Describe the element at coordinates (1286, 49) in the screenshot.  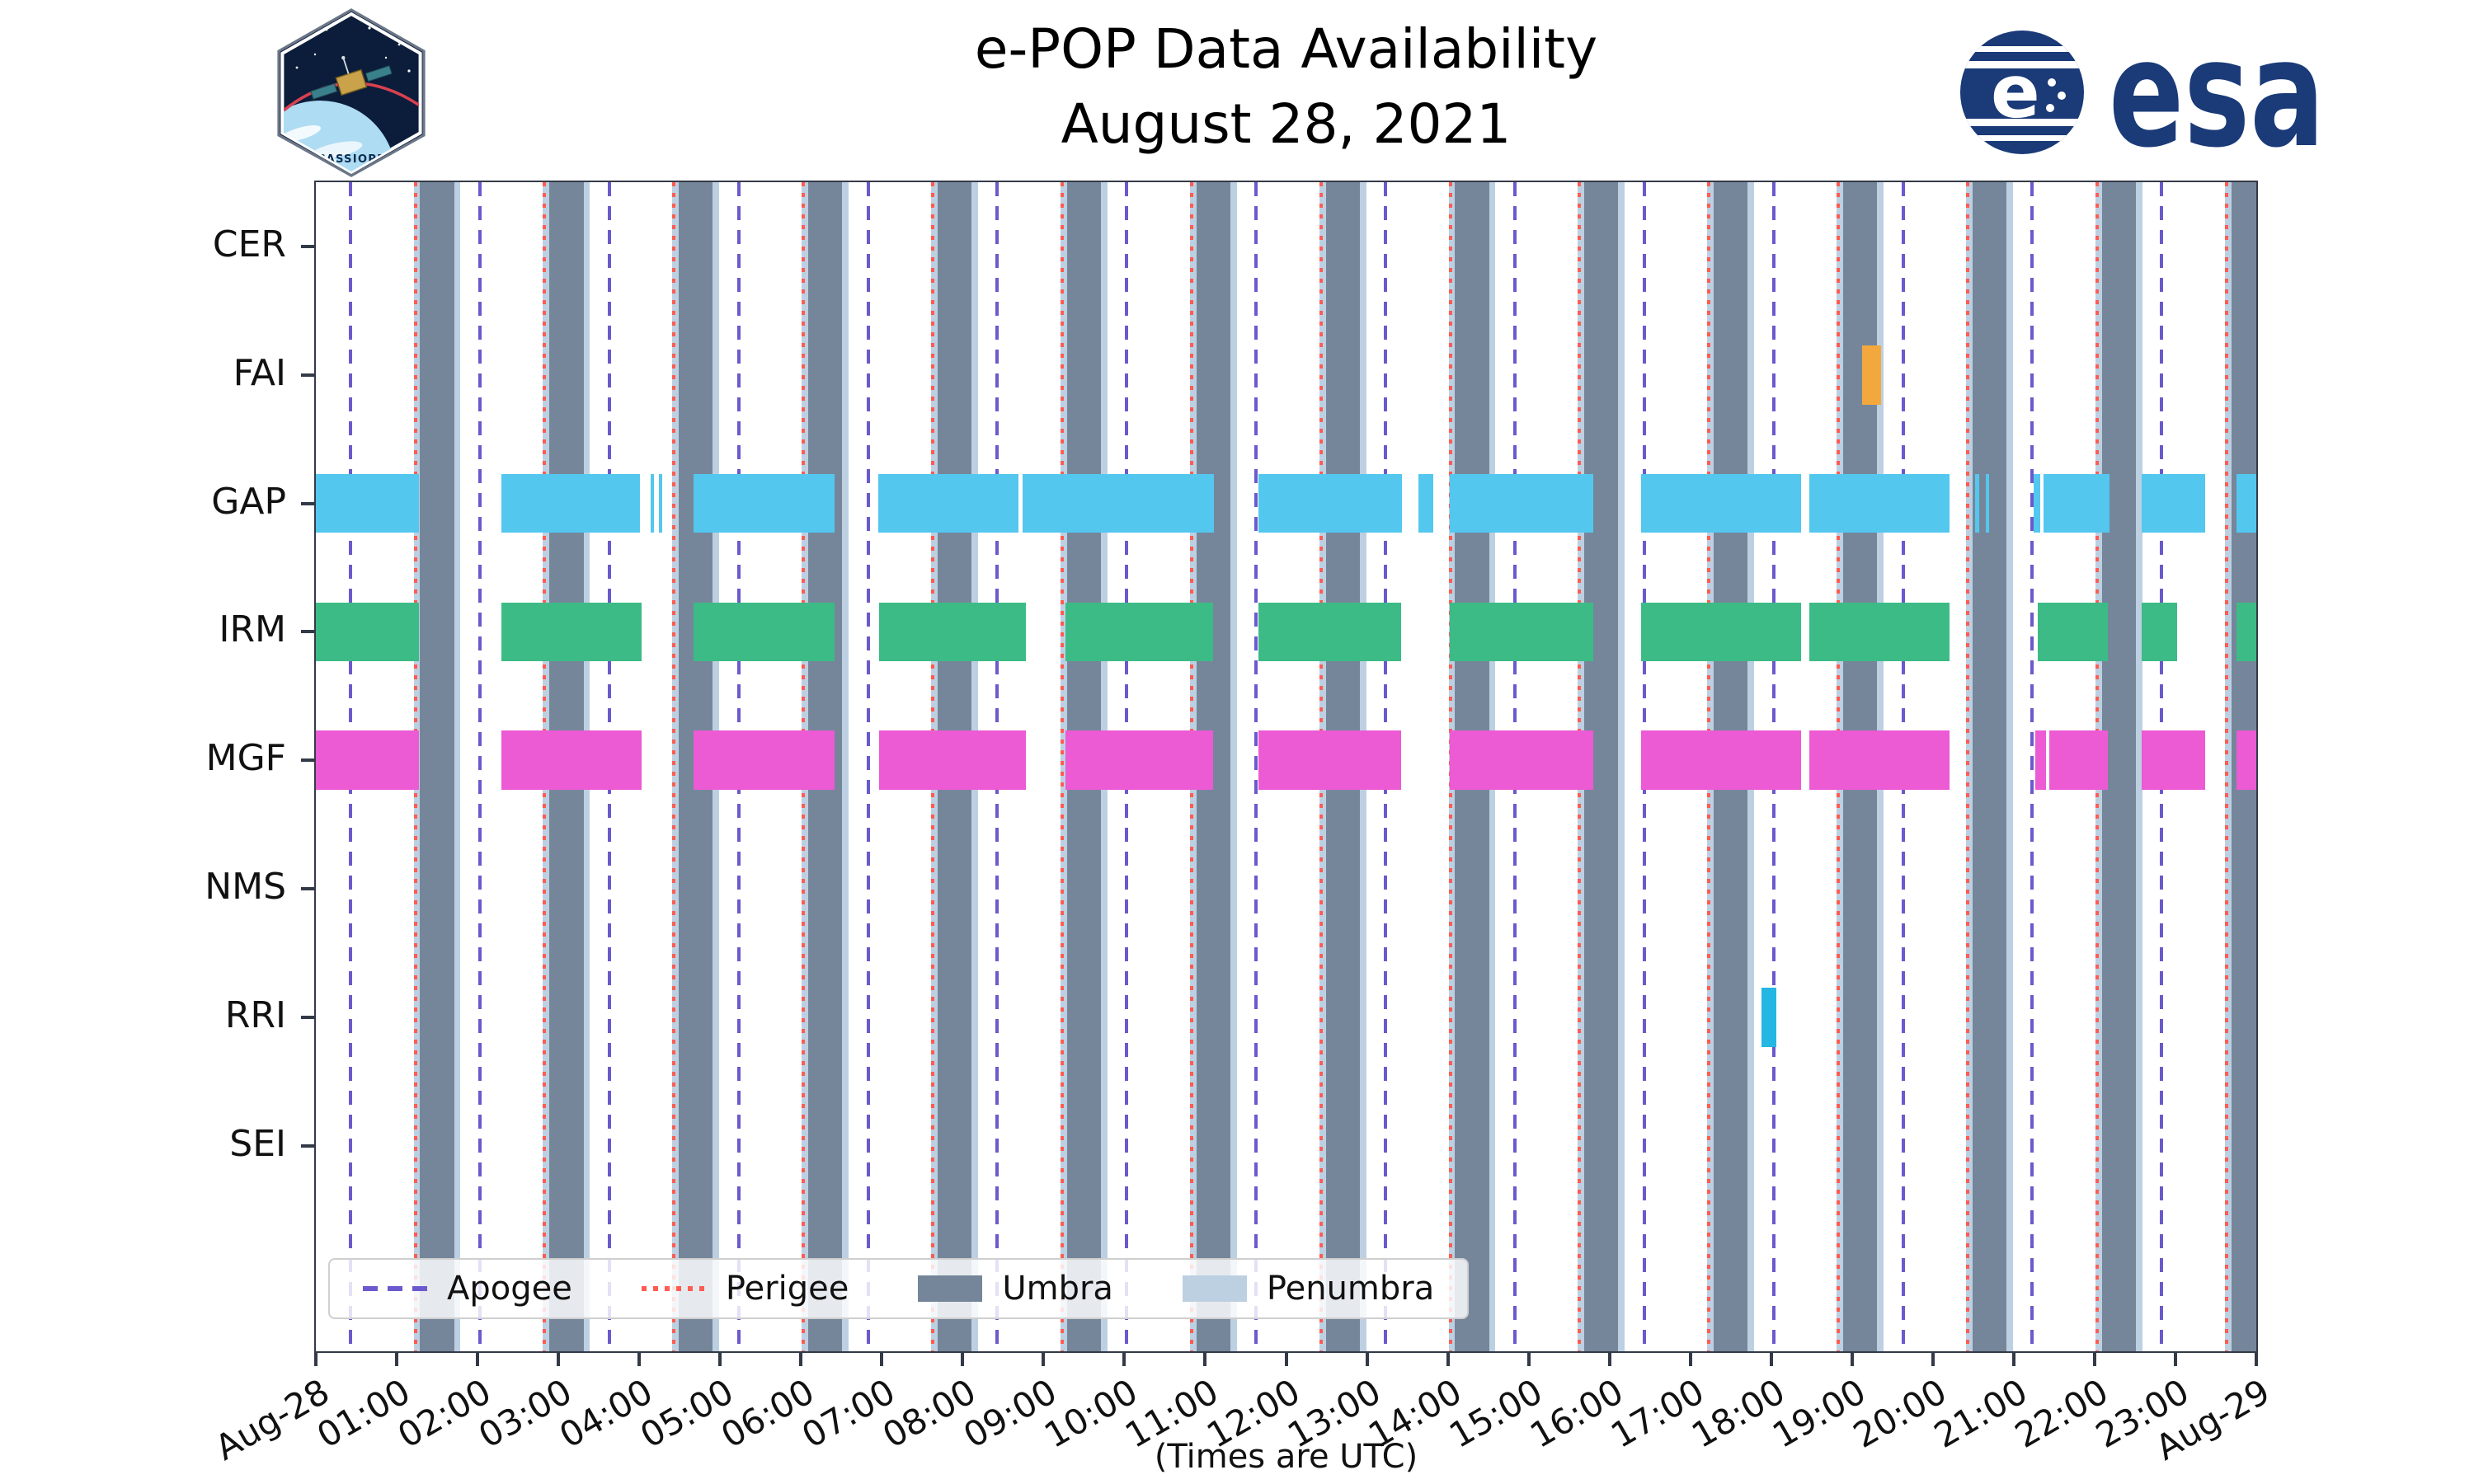
I see `chart-title: e-POP Data Availability` at that location.